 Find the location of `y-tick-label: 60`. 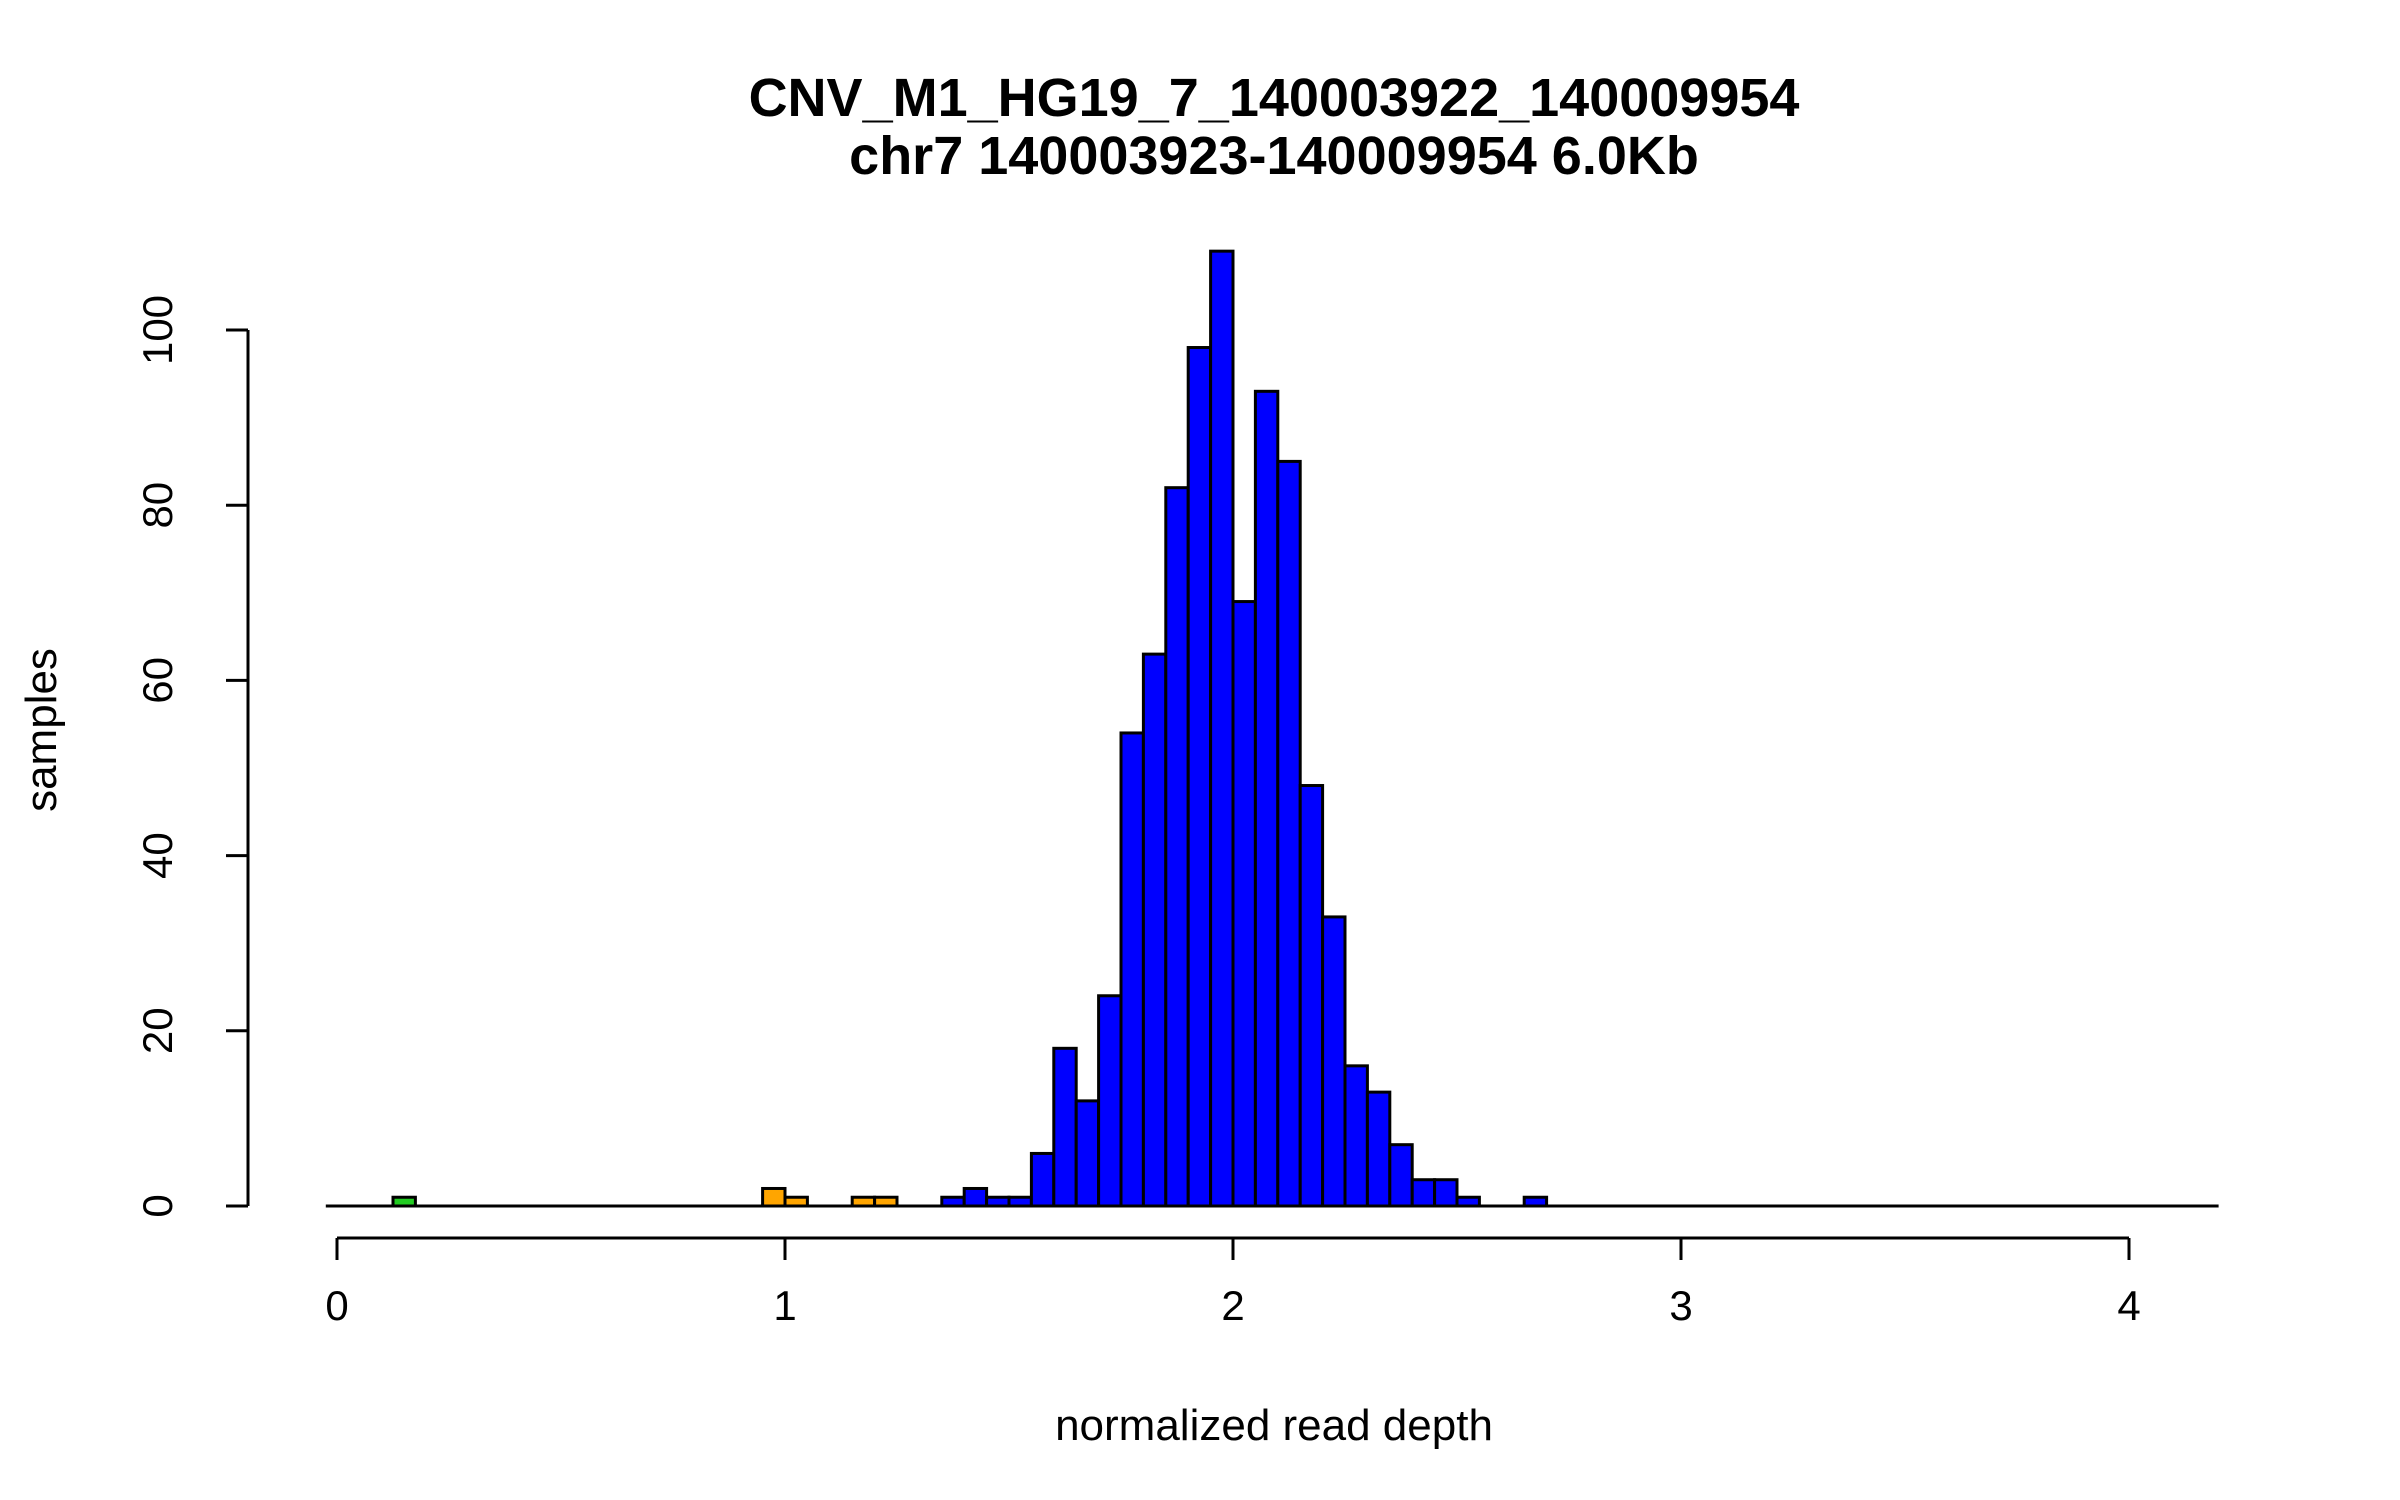

y-tick-label: 60 is located at coordinates (157, 680).